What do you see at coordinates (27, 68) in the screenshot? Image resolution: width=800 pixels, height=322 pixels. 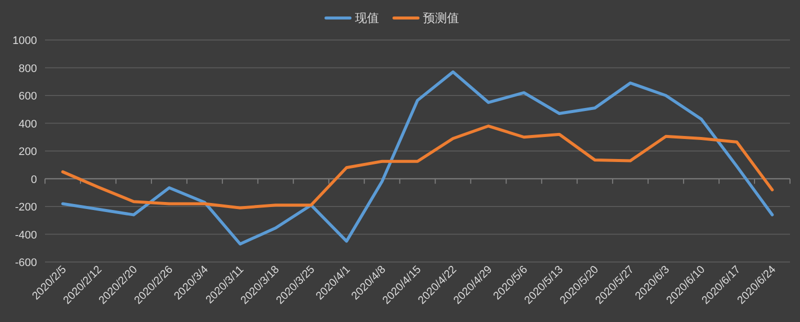 I see `y-tick-label: 800` at bounding box center [27, 68].